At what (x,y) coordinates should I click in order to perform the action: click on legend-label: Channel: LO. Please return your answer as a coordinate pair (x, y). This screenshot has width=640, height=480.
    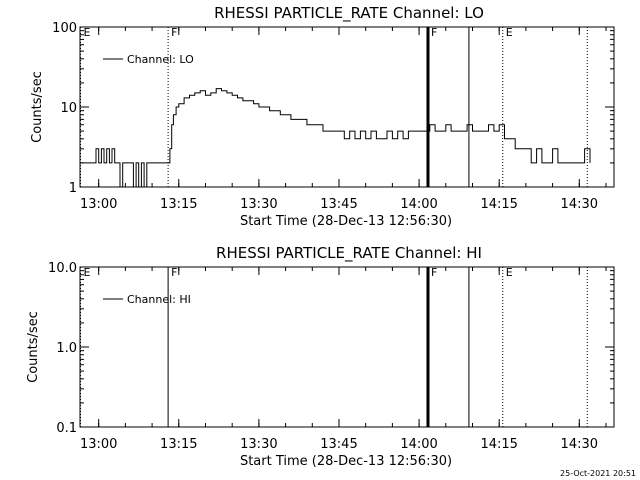
    Looking at the image, I should click on (160, 59).